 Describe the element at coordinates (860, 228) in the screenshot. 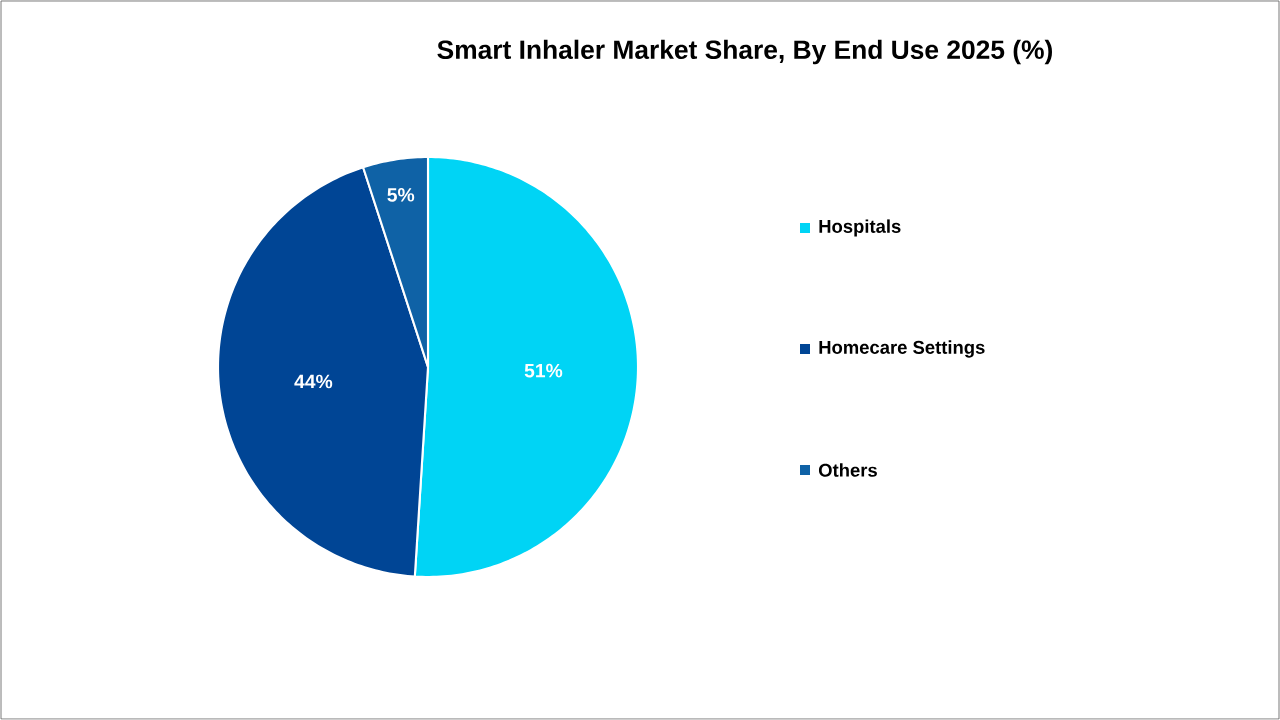

I see `legend-label: Hospitals` at that location.